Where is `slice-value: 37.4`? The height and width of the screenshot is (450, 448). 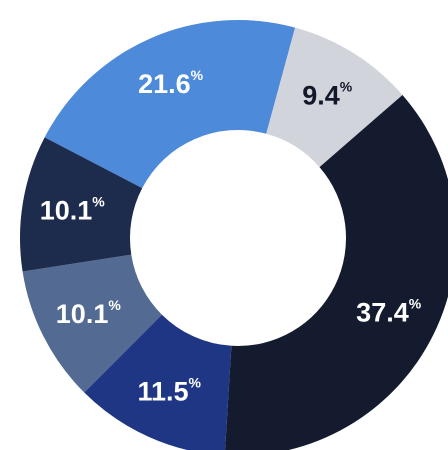 slice-value: 37.4 is located at coordinates (382, 312).